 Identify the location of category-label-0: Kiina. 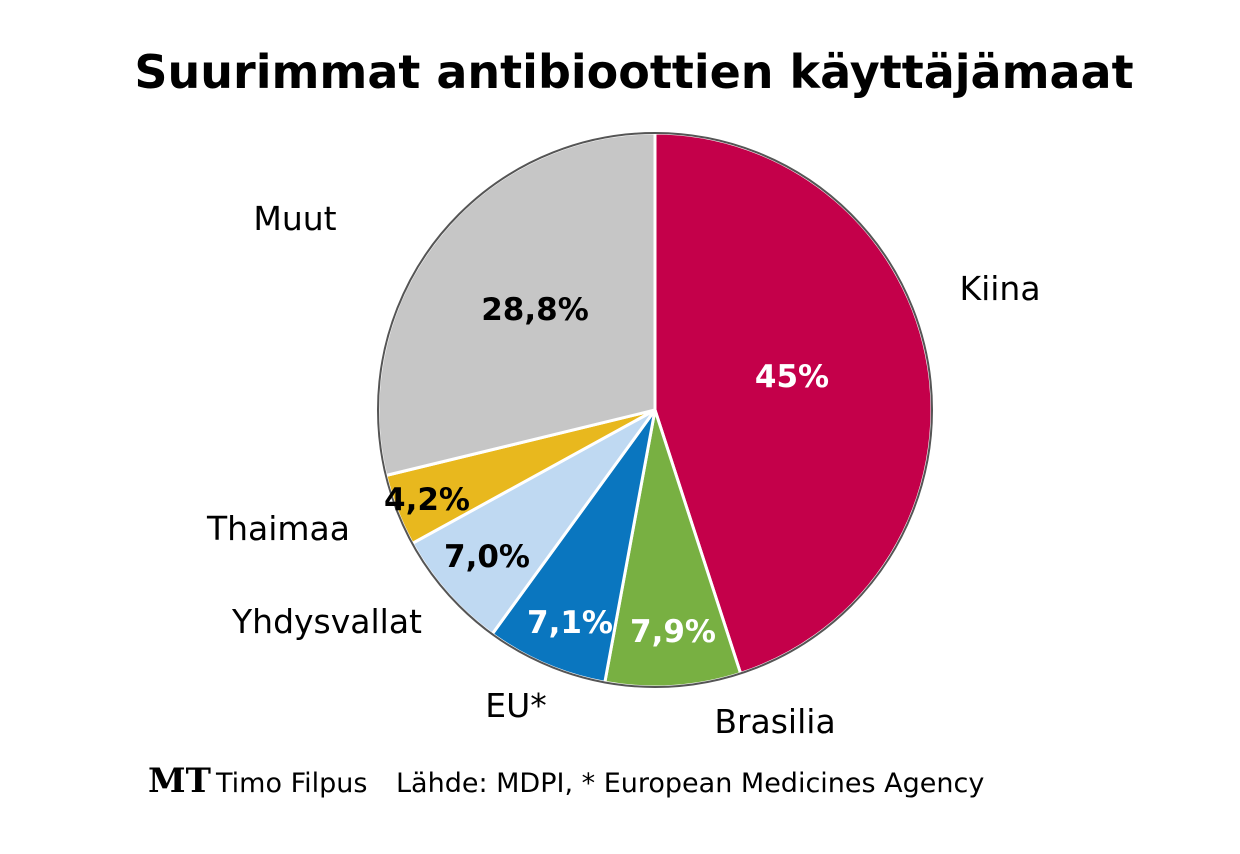
(999, 288).